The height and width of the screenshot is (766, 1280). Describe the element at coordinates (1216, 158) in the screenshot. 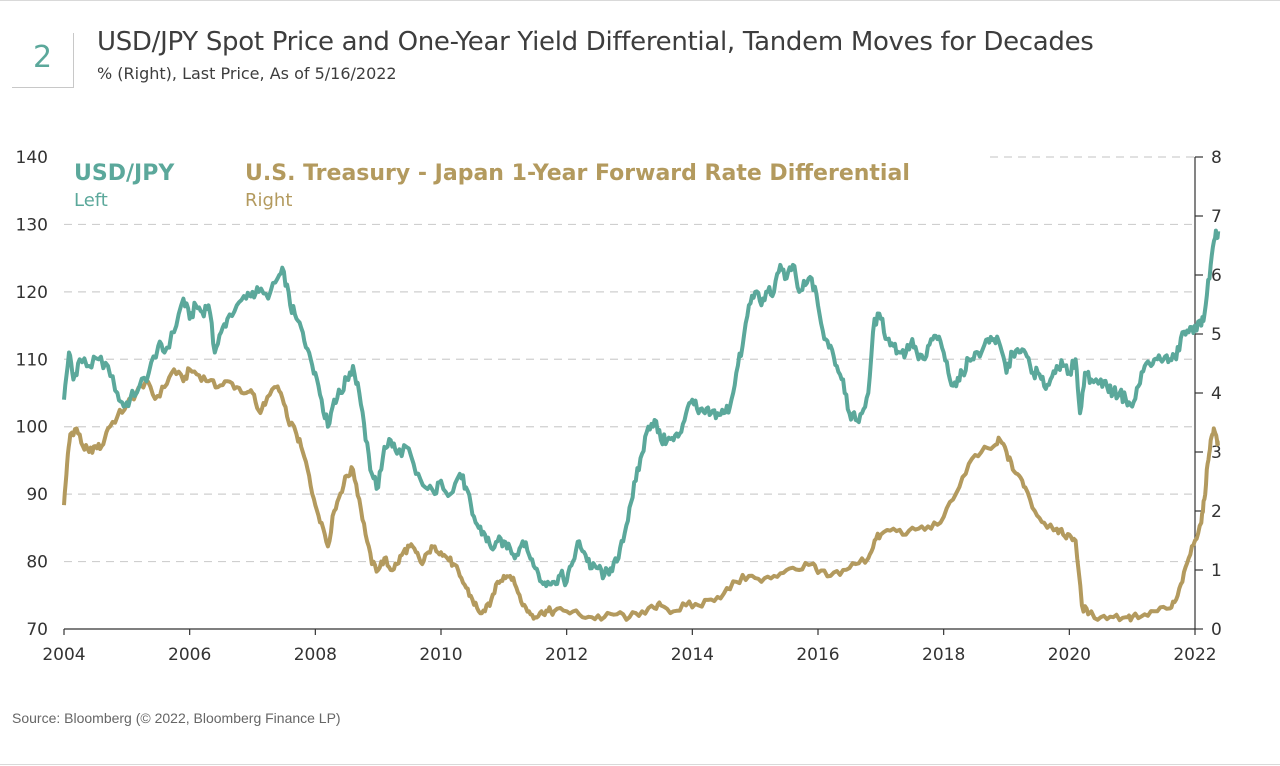

I see `right-y-tick-label: 8` at that location.